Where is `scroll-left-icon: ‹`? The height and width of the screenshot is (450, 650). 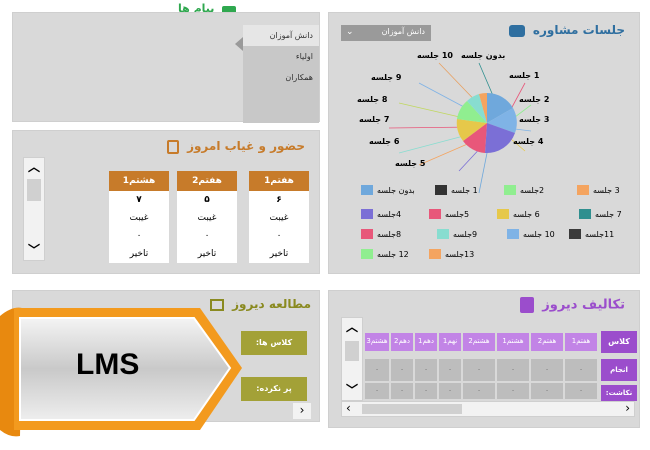 scroll-left-icon: ‹ is located at coordinates (348, 408).